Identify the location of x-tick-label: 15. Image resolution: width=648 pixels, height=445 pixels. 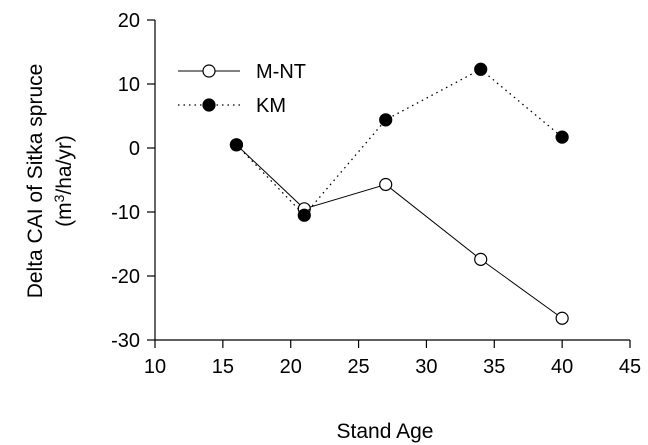
(223, 367).